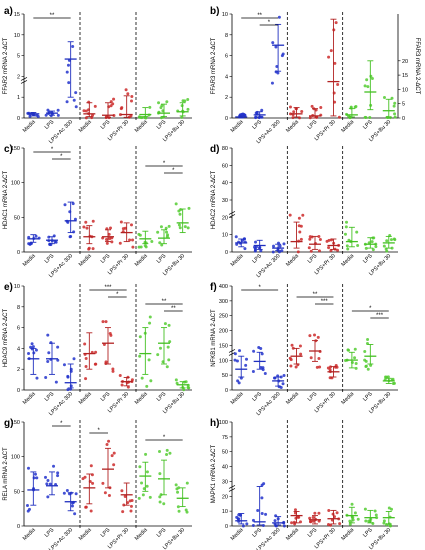  What do you see at coordinates (214, 423) in the screenshot?
I see `panel-letter: h)` at bounding box center [214, 423].